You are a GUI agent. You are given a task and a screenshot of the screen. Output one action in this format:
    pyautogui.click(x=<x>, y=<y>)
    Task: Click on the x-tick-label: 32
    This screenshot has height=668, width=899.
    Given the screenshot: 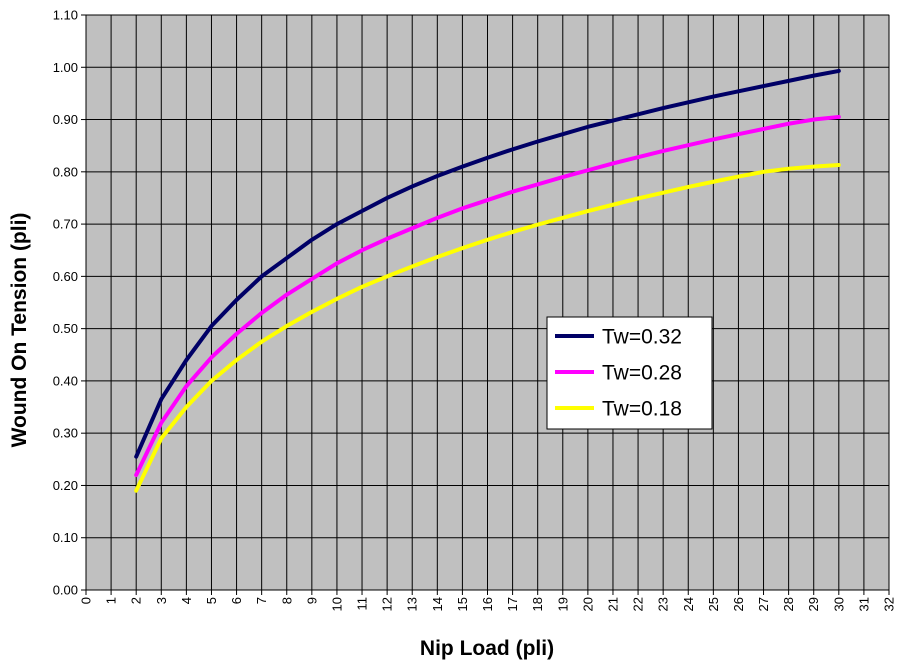 What is the action you would take?
    pyautogui.click(x=889, y=604)
    